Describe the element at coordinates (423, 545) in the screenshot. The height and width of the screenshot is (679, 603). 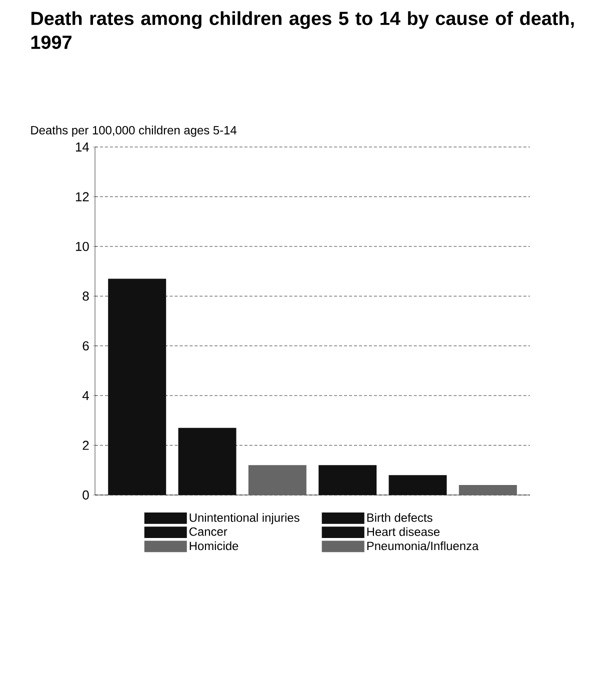
I see `legend-label: Pneumonia/Influenza` at that location.